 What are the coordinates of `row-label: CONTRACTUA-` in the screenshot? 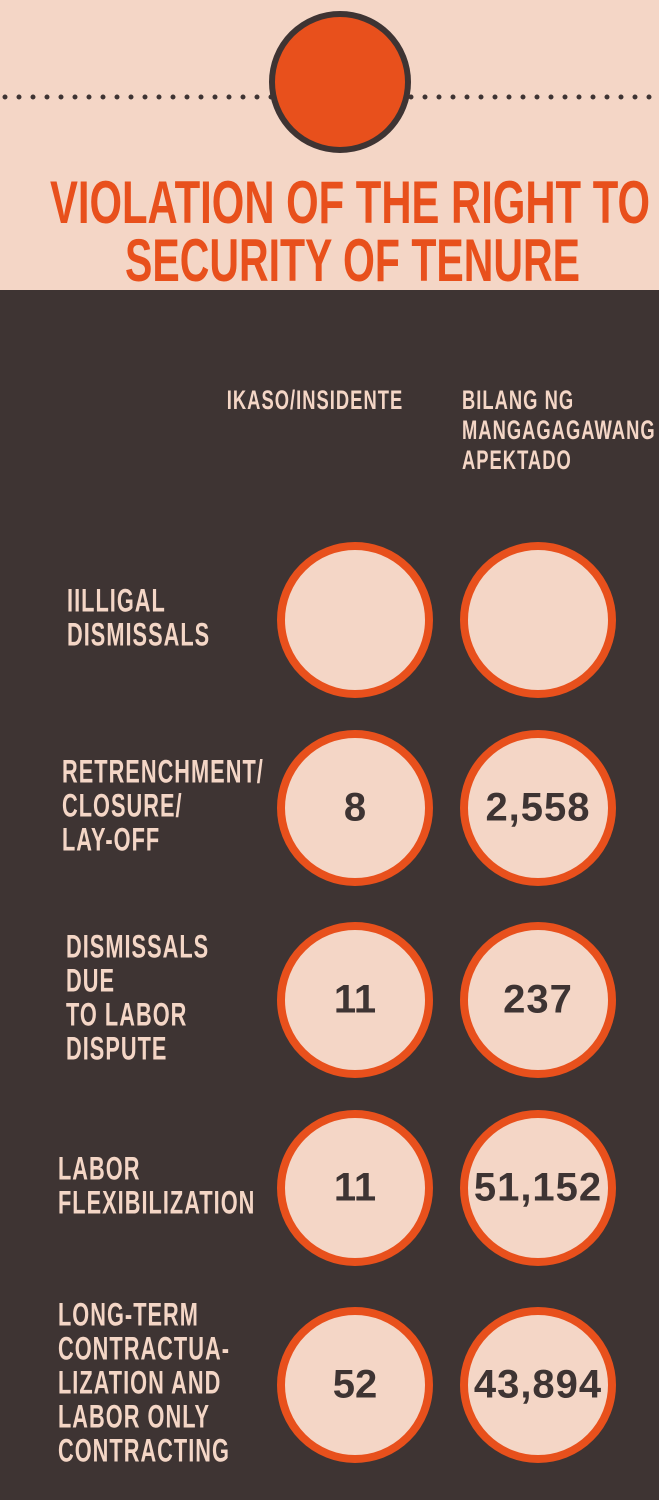 It's located at (144, 1348).